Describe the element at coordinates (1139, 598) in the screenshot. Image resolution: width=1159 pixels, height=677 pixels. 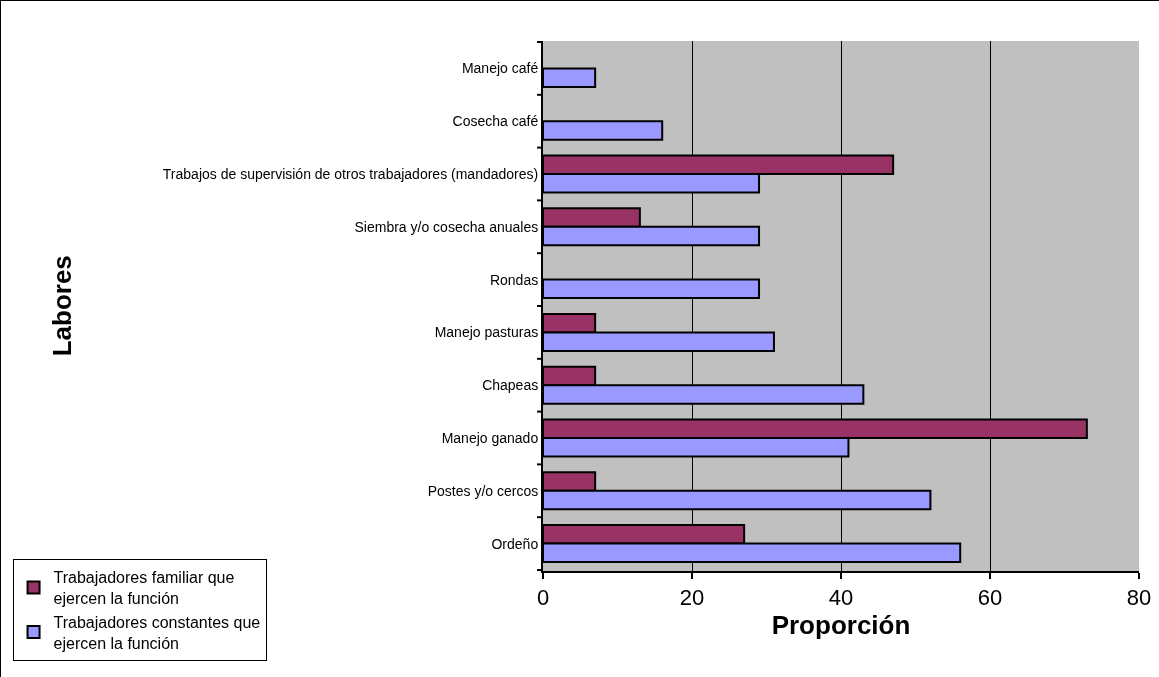
I see `x-tick-label: 80` at that location.